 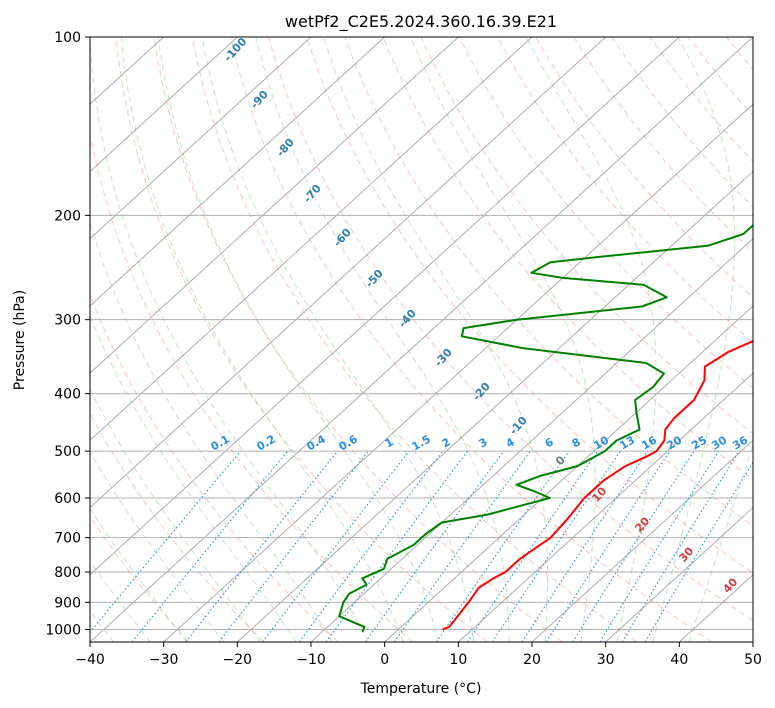 What do you see at coordinates (67, 539) in the screenshot?
I see `y-tick-label: 700` at bounding box center [67, 539].